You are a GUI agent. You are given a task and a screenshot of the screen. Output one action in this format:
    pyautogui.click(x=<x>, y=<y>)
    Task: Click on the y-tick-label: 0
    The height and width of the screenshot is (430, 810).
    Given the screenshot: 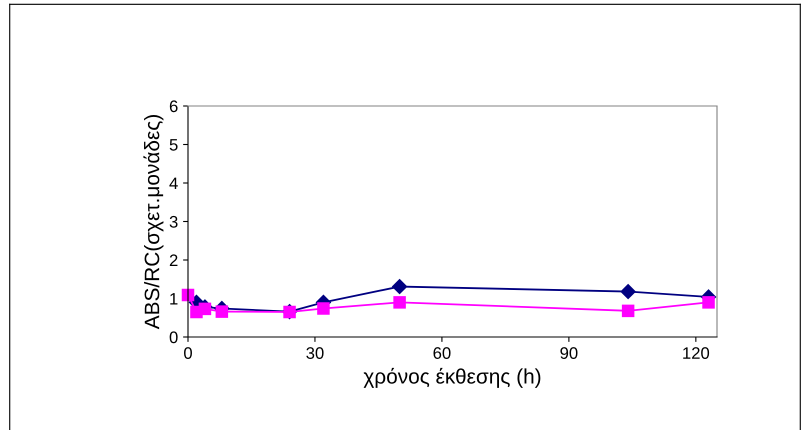 What is the action you would take?
    pyautogui.click(x=174, y=337)
    